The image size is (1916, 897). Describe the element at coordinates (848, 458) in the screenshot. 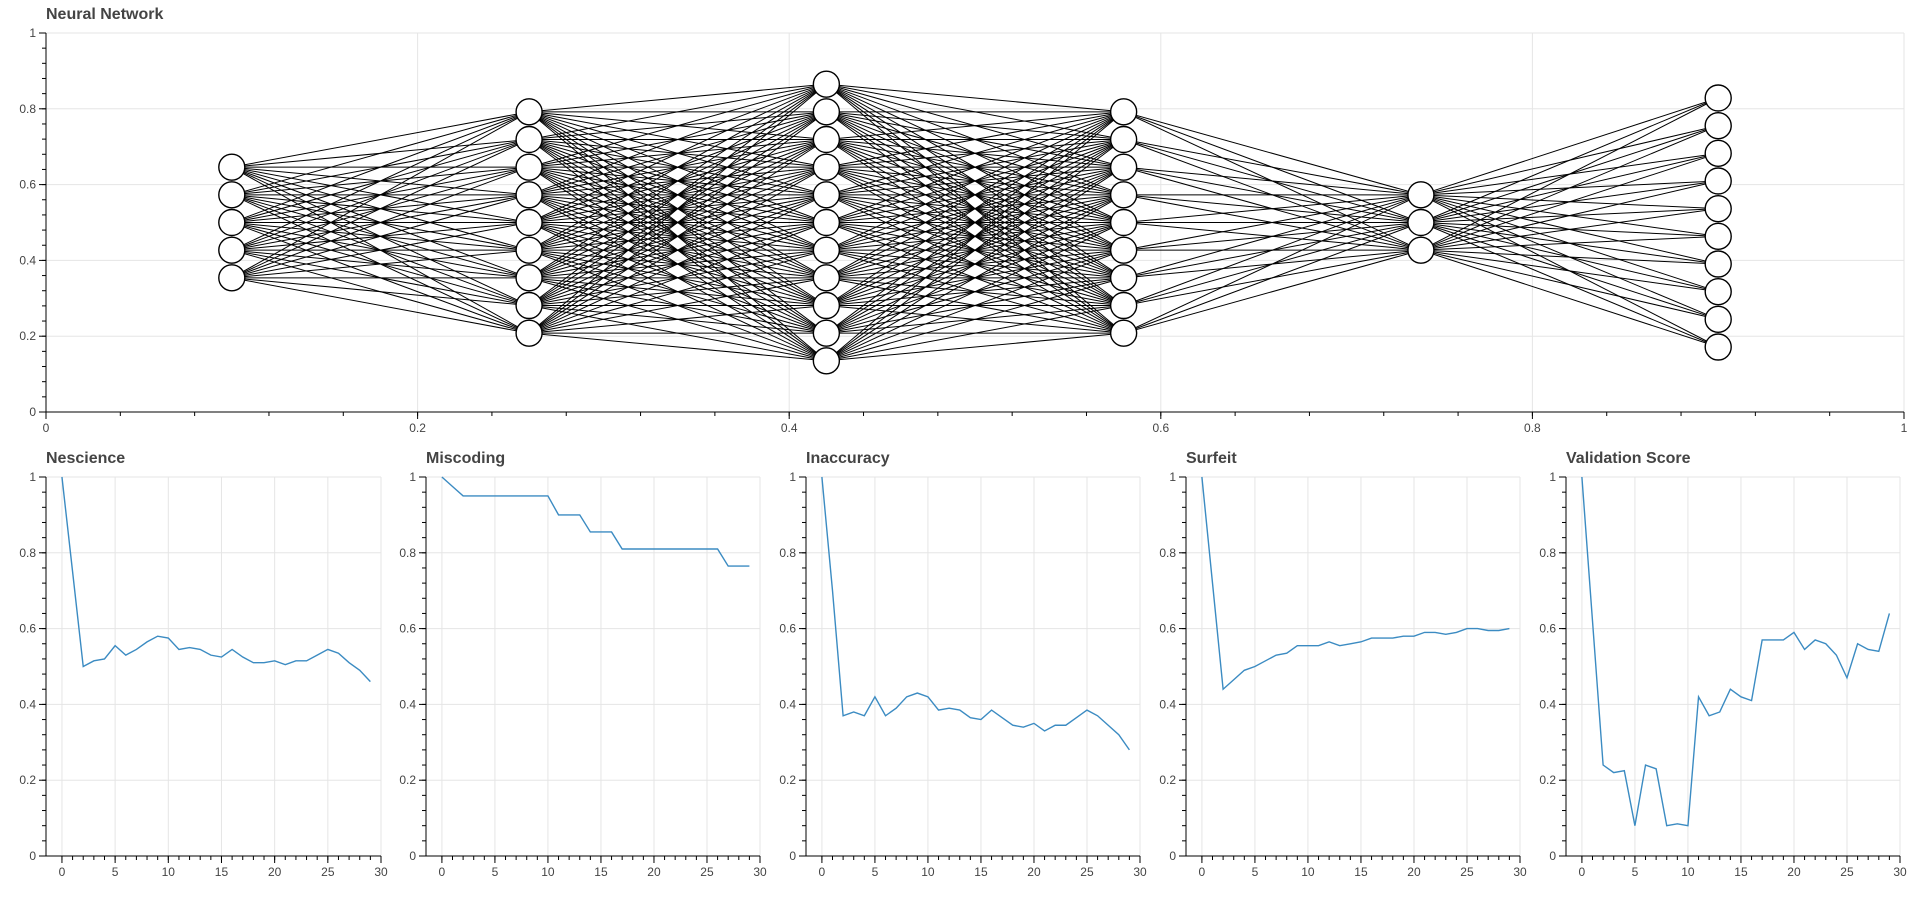

I see `chart-title: Inaccuracy` at that location.